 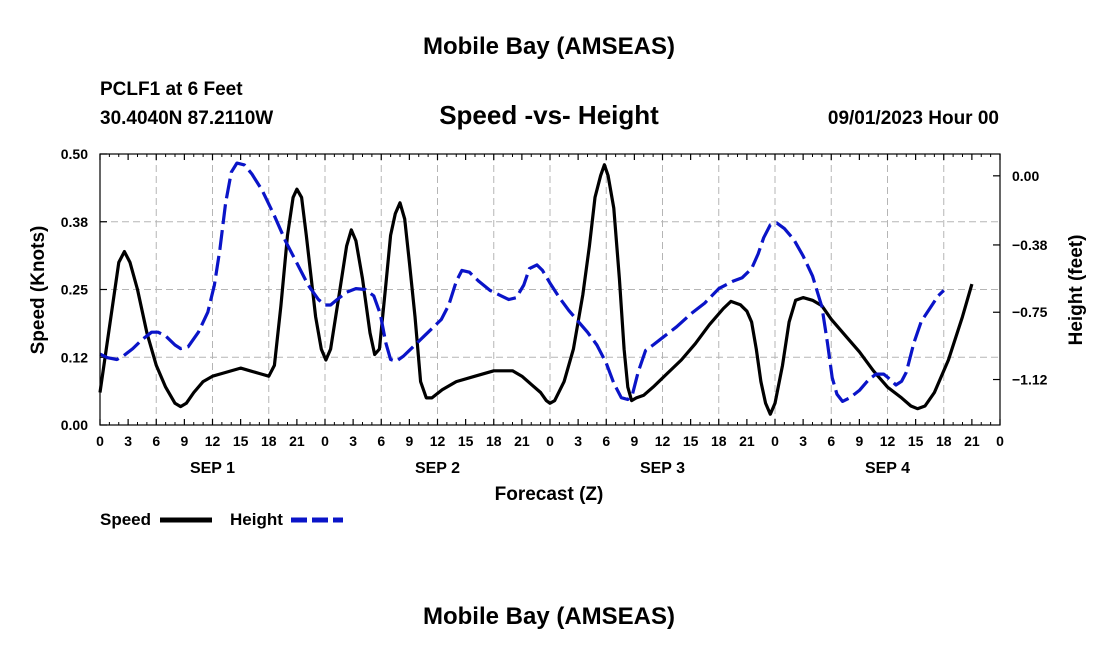 What do you see at coordinates (549, 616) in the screenshot?
I see `footer-title: Mobile Bay (AMSEAS)` at bounding box center [549, 616].